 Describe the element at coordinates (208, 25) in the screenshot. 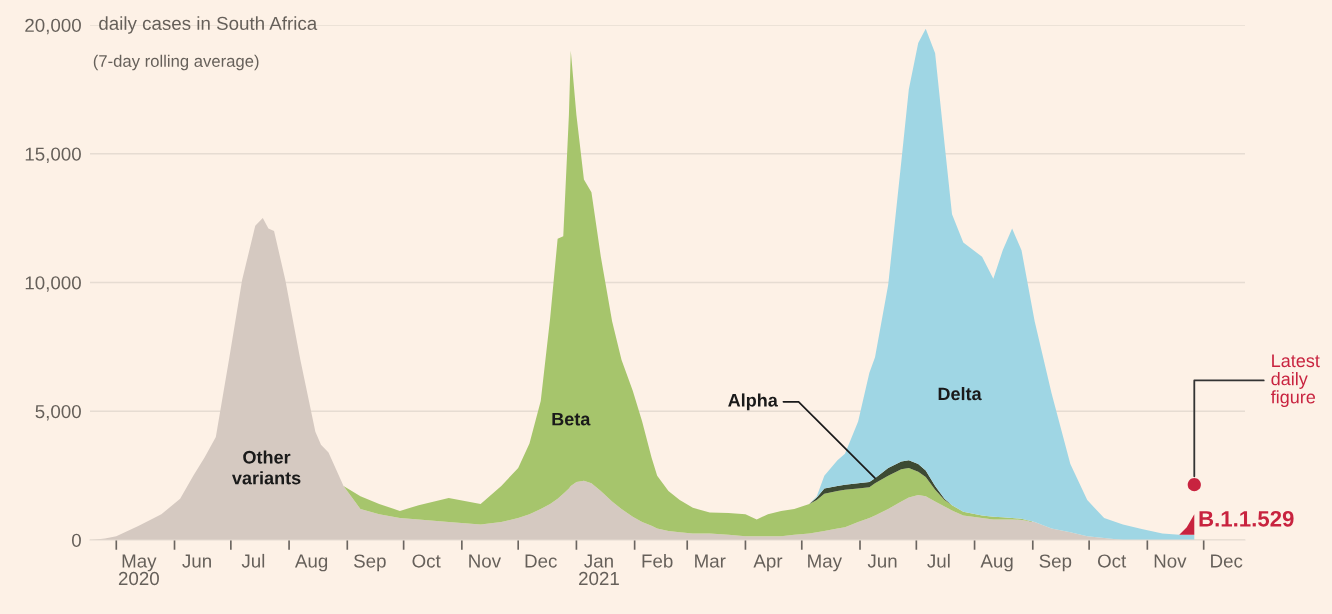

I see `y-axis-title: daily cases in South Africa` at that location.